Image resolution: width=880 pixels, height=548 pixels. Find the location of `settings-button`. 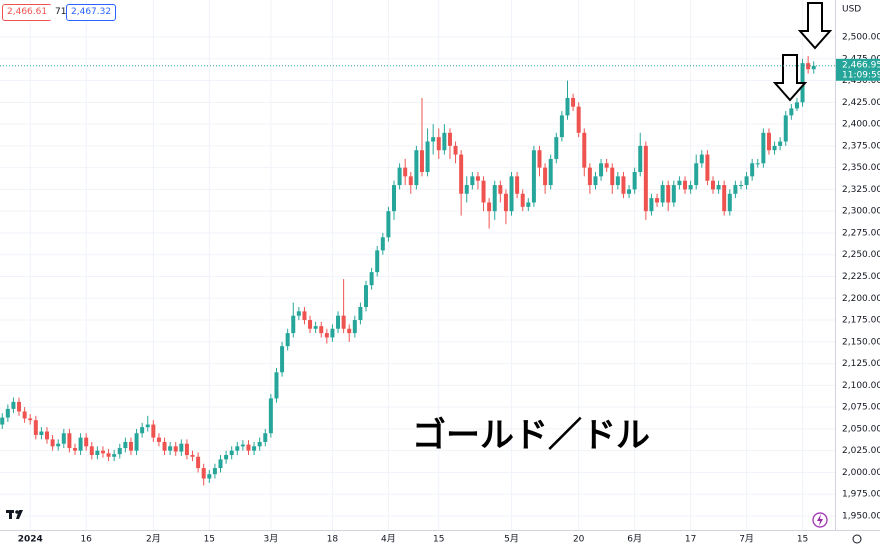

settings-button is located at coordinates (857, 539).